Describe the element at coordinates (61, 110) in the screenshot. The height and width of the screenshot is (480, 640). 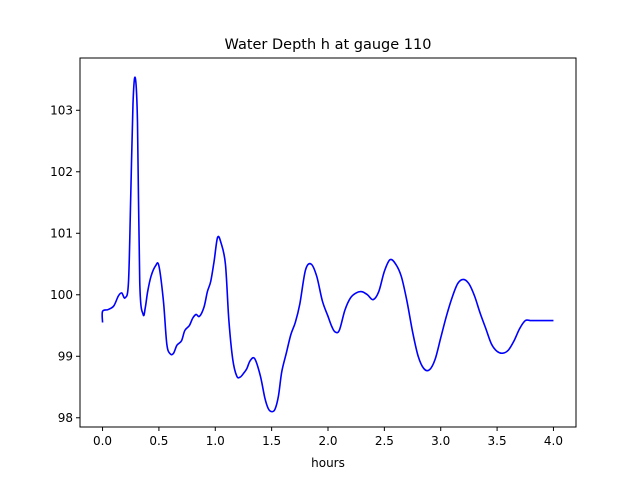
I see `y-tick-label: 103` at that location.